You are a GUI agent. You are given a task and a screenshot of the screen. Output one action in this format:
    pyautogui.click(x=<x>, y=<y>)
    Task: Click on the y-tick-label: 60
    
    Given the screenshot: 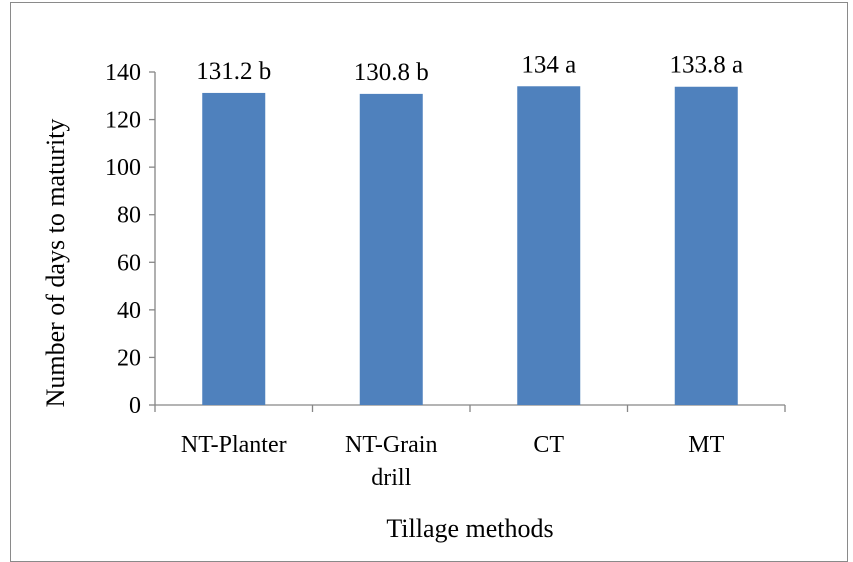 What is the action you would take?
    pyautogui.click(x=129, y=263)
    